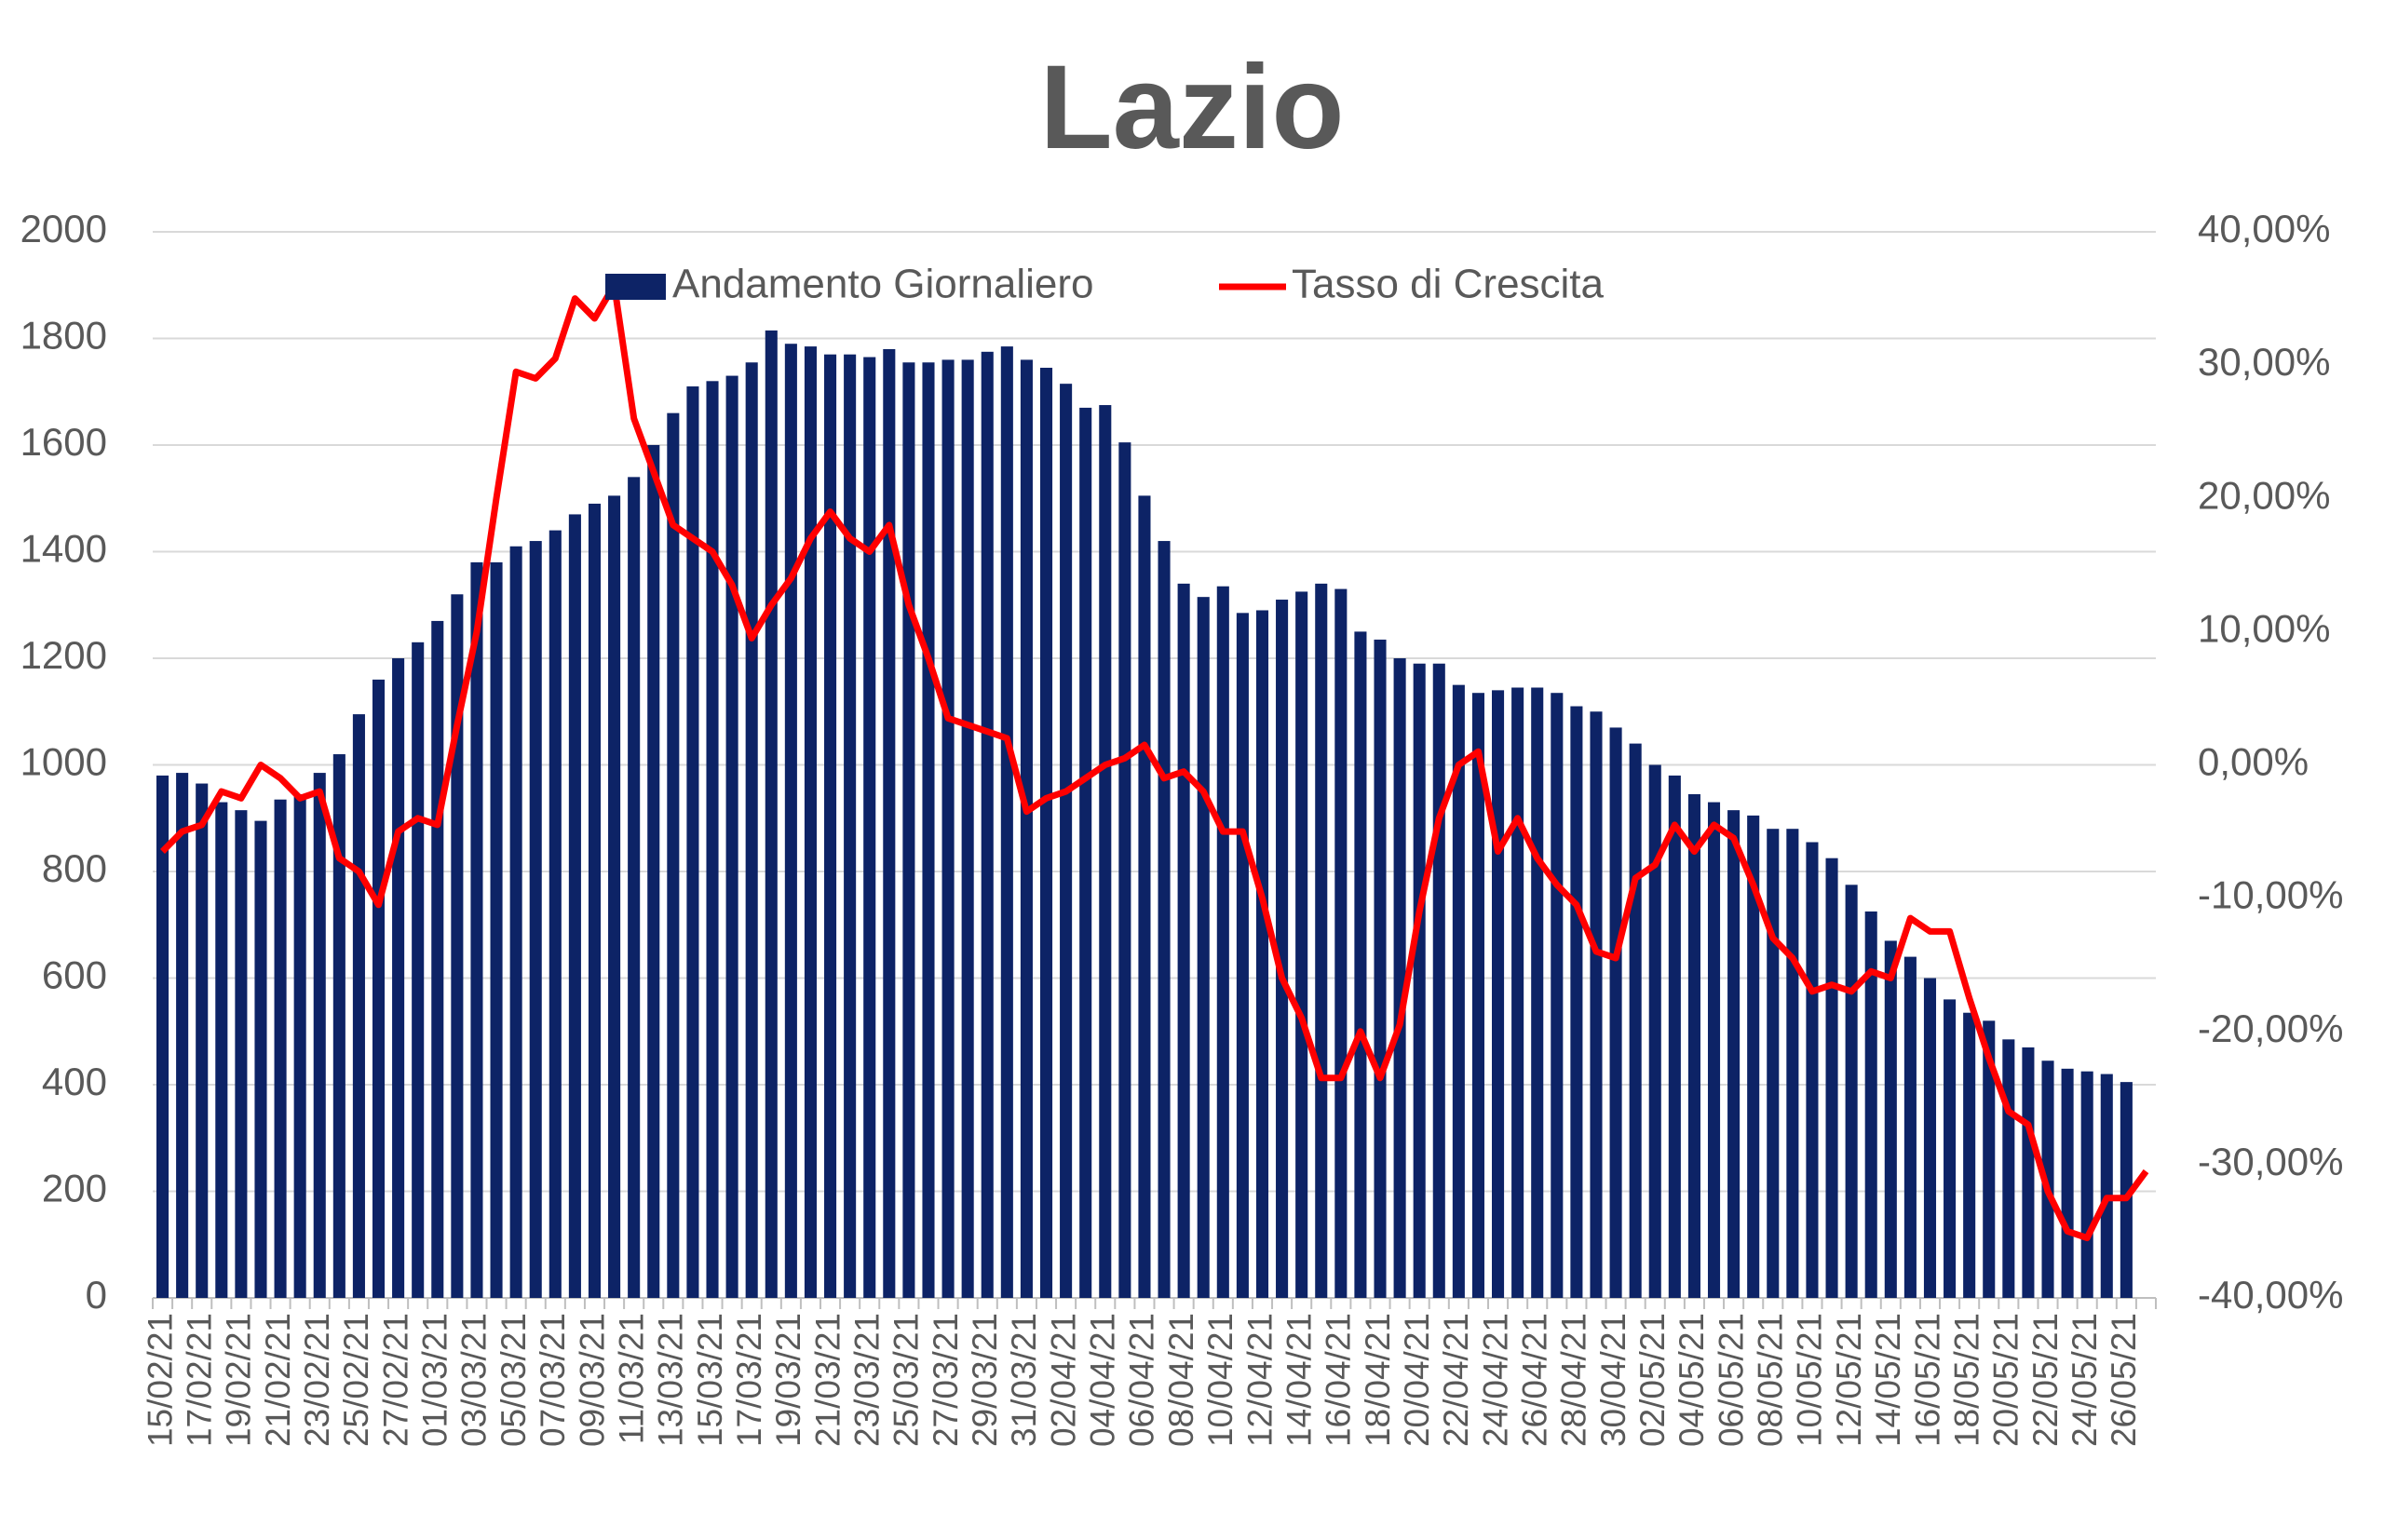  I want to click on x-tick-label: 28/04/21, so click(1574, 1380).